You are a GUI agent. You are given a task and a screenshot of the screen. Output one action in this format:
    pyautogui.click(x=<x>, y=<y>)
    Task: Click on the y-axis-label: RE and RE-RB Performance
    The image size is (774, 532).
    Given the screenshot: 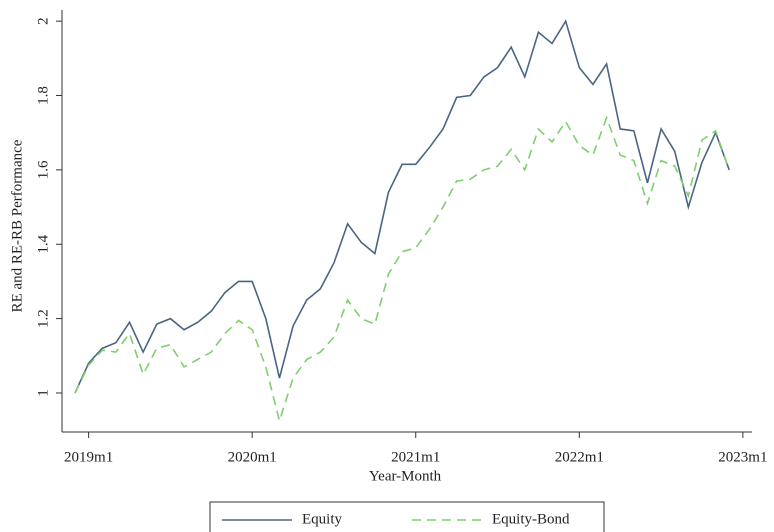 What is the action you would take?
    pyautogui.click(x=17, y=225)
    